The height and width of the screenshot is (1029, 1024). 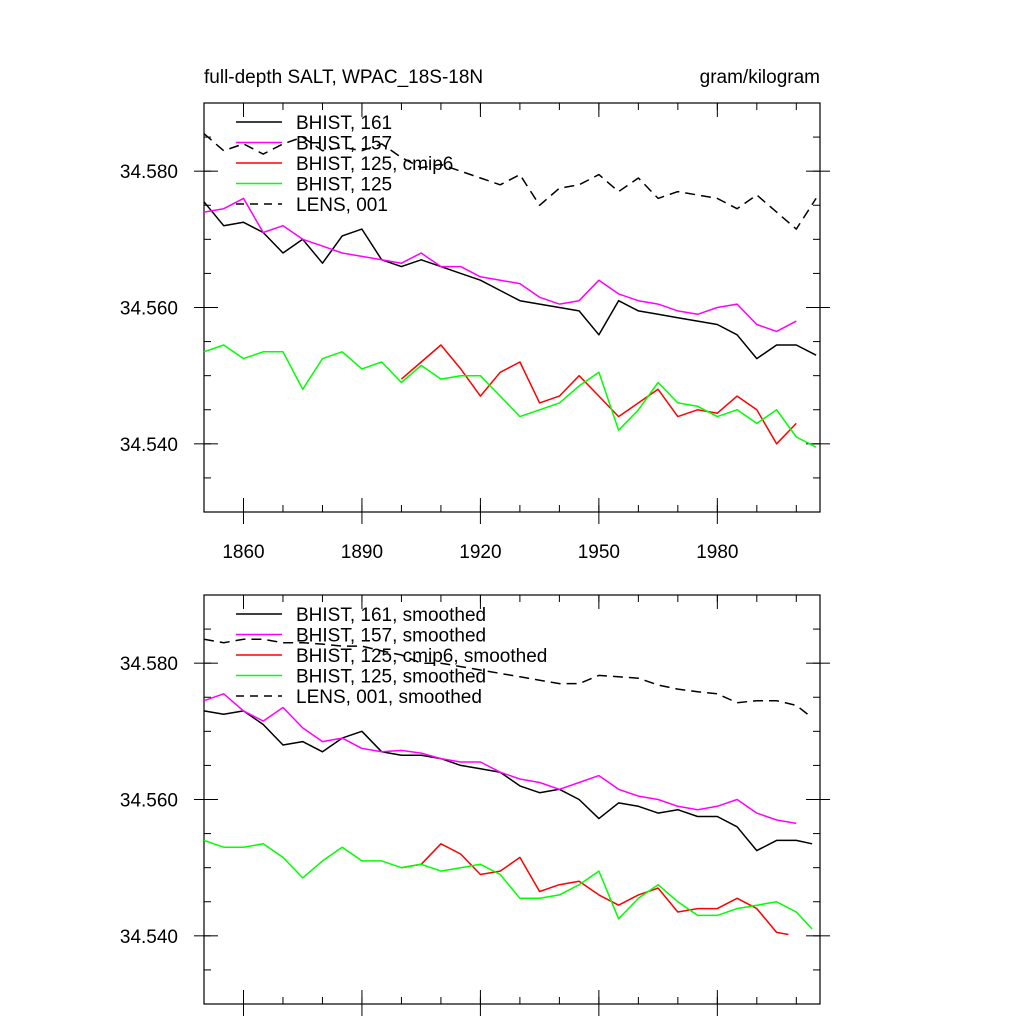 I want to click on legend-label: LENS, 001, so click(x=342, y=205).